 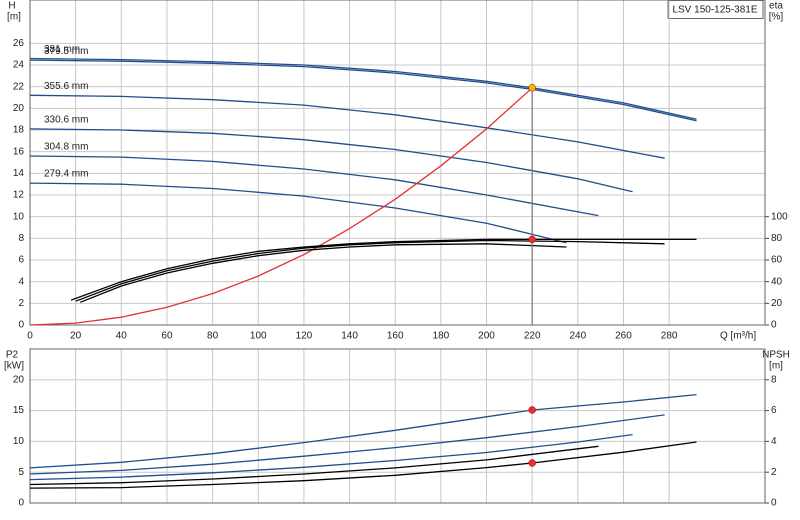 I want to click on x-tick-label: 180, so click(x=441, y=336).